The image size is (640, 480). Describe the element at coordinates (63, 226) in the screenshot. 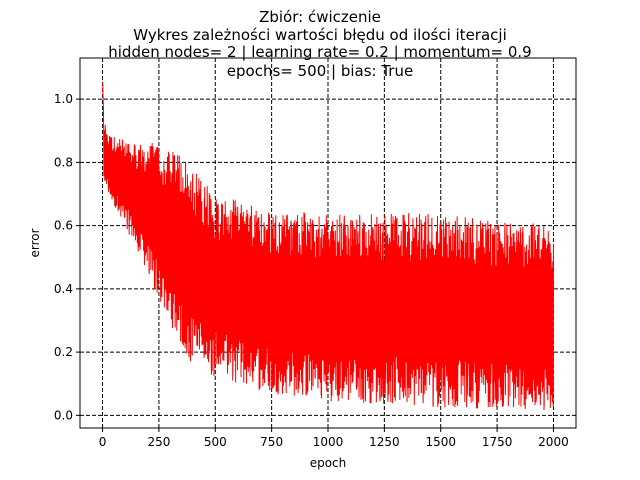

I see `y-tick-label: 0.6` at that location.